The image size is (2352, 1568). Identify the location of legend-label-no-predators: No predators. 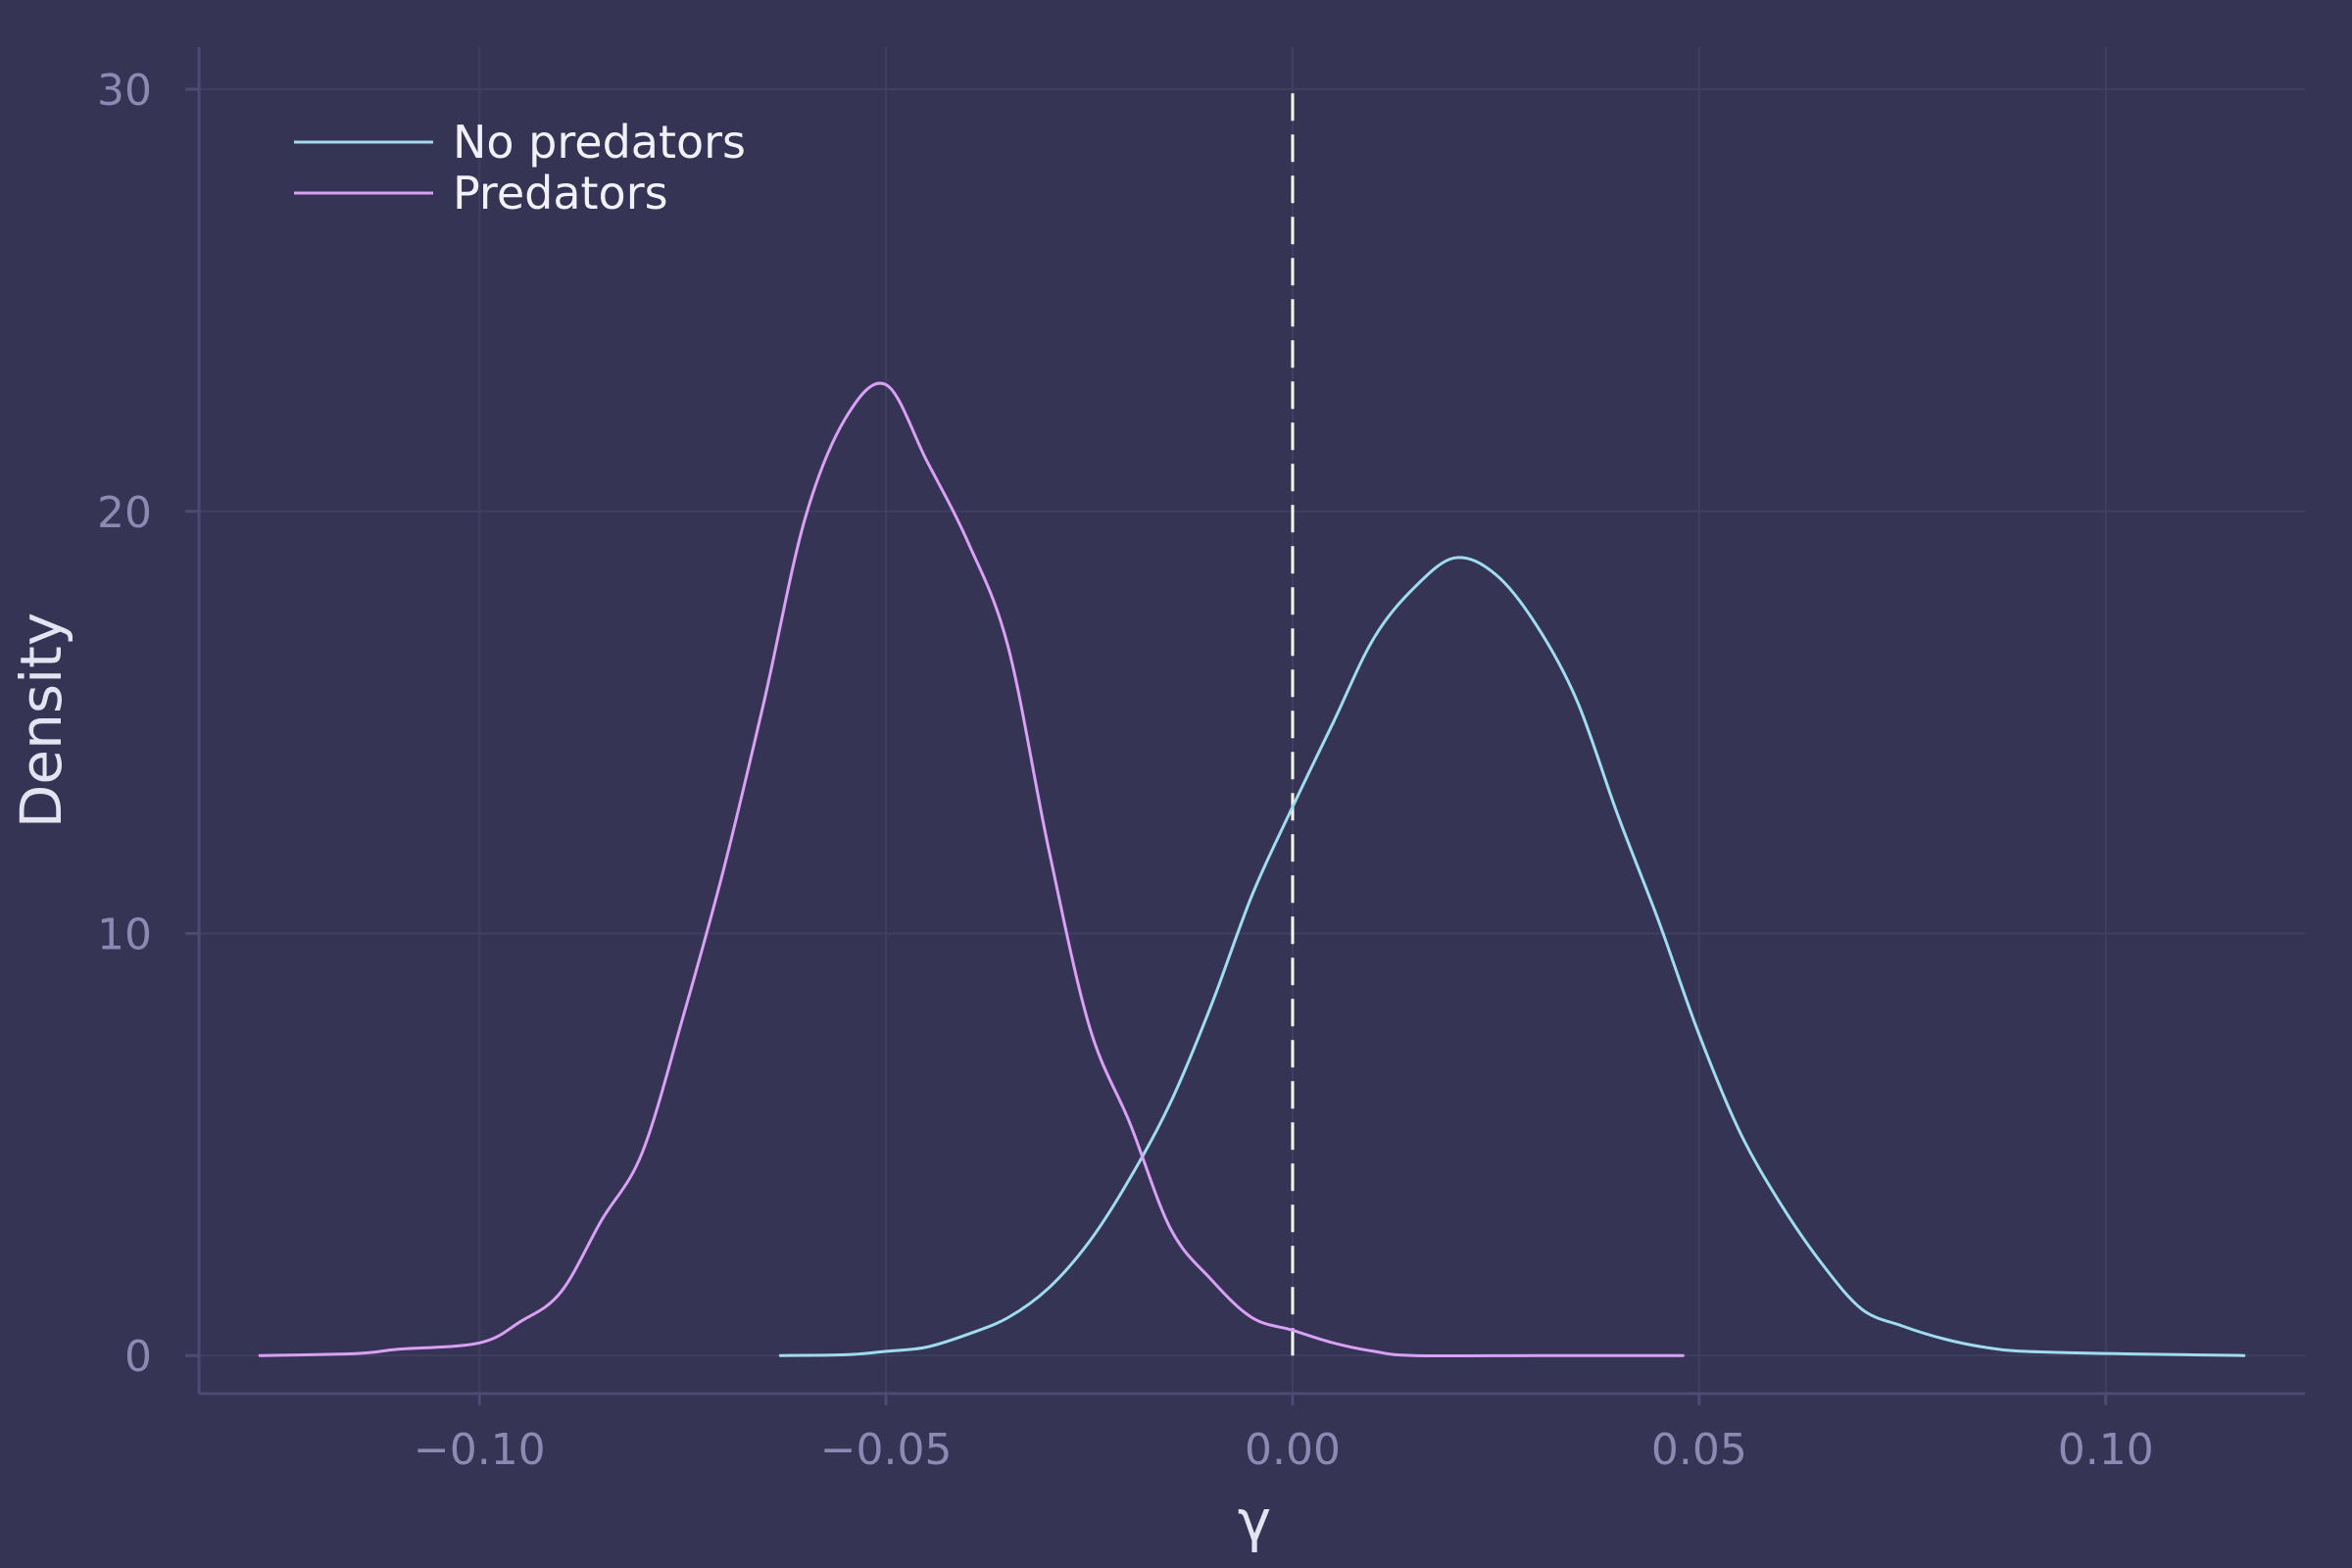
(599, 142).